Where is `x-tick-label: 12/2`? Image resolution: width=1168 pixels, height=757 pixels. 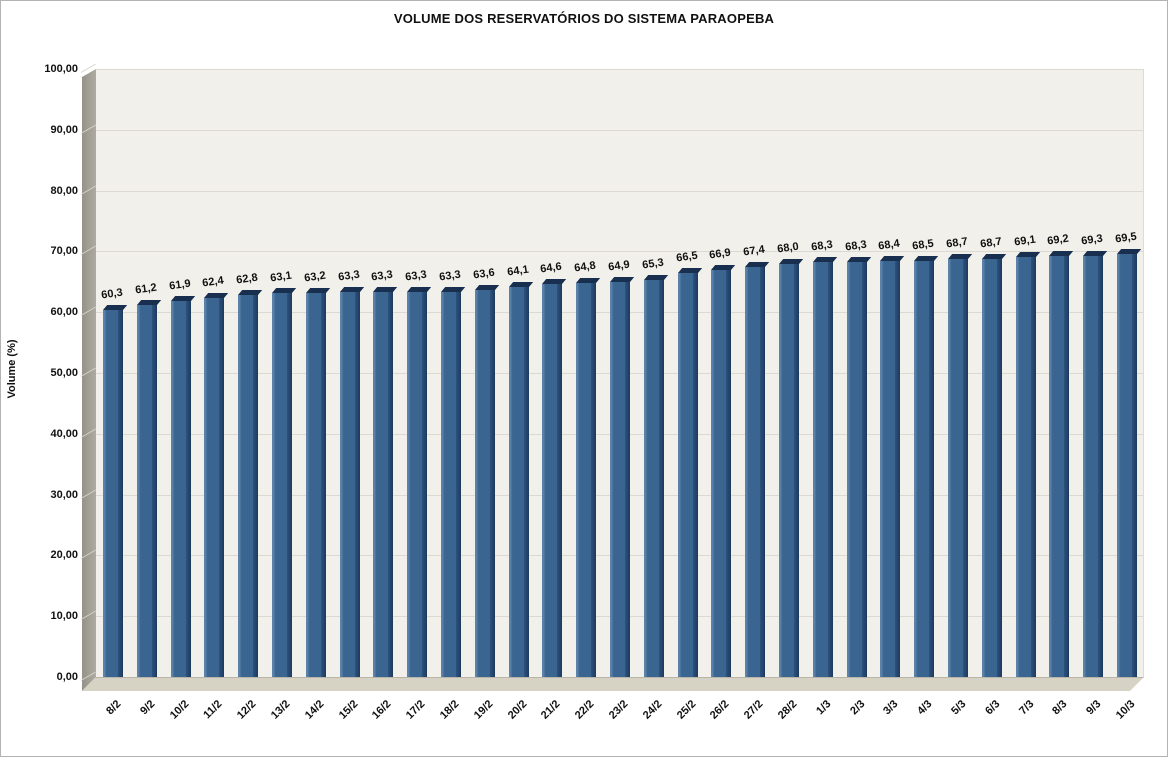 x-tick-label: 12/2 is located at coordinates (246, 710).